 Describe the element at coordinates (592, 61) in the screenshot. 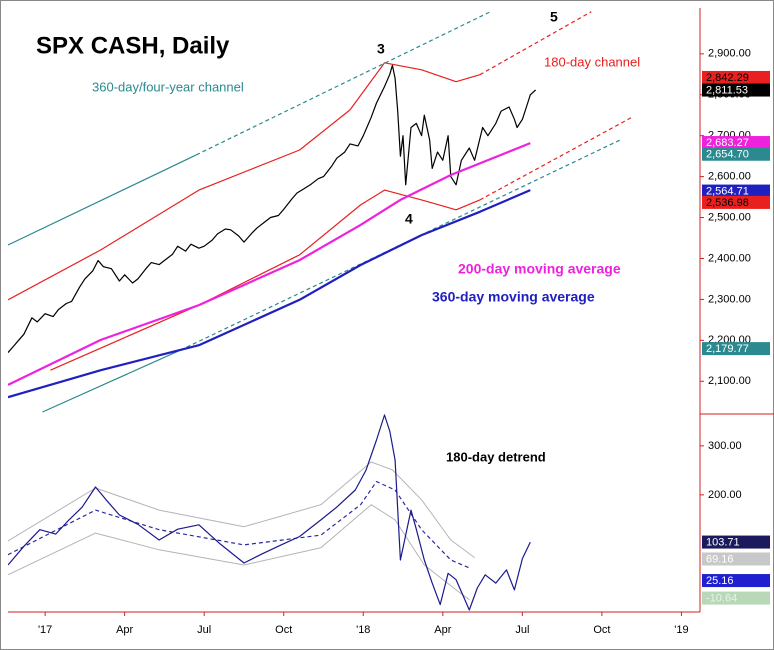

I see `annotation: 180-day channel` at that location.